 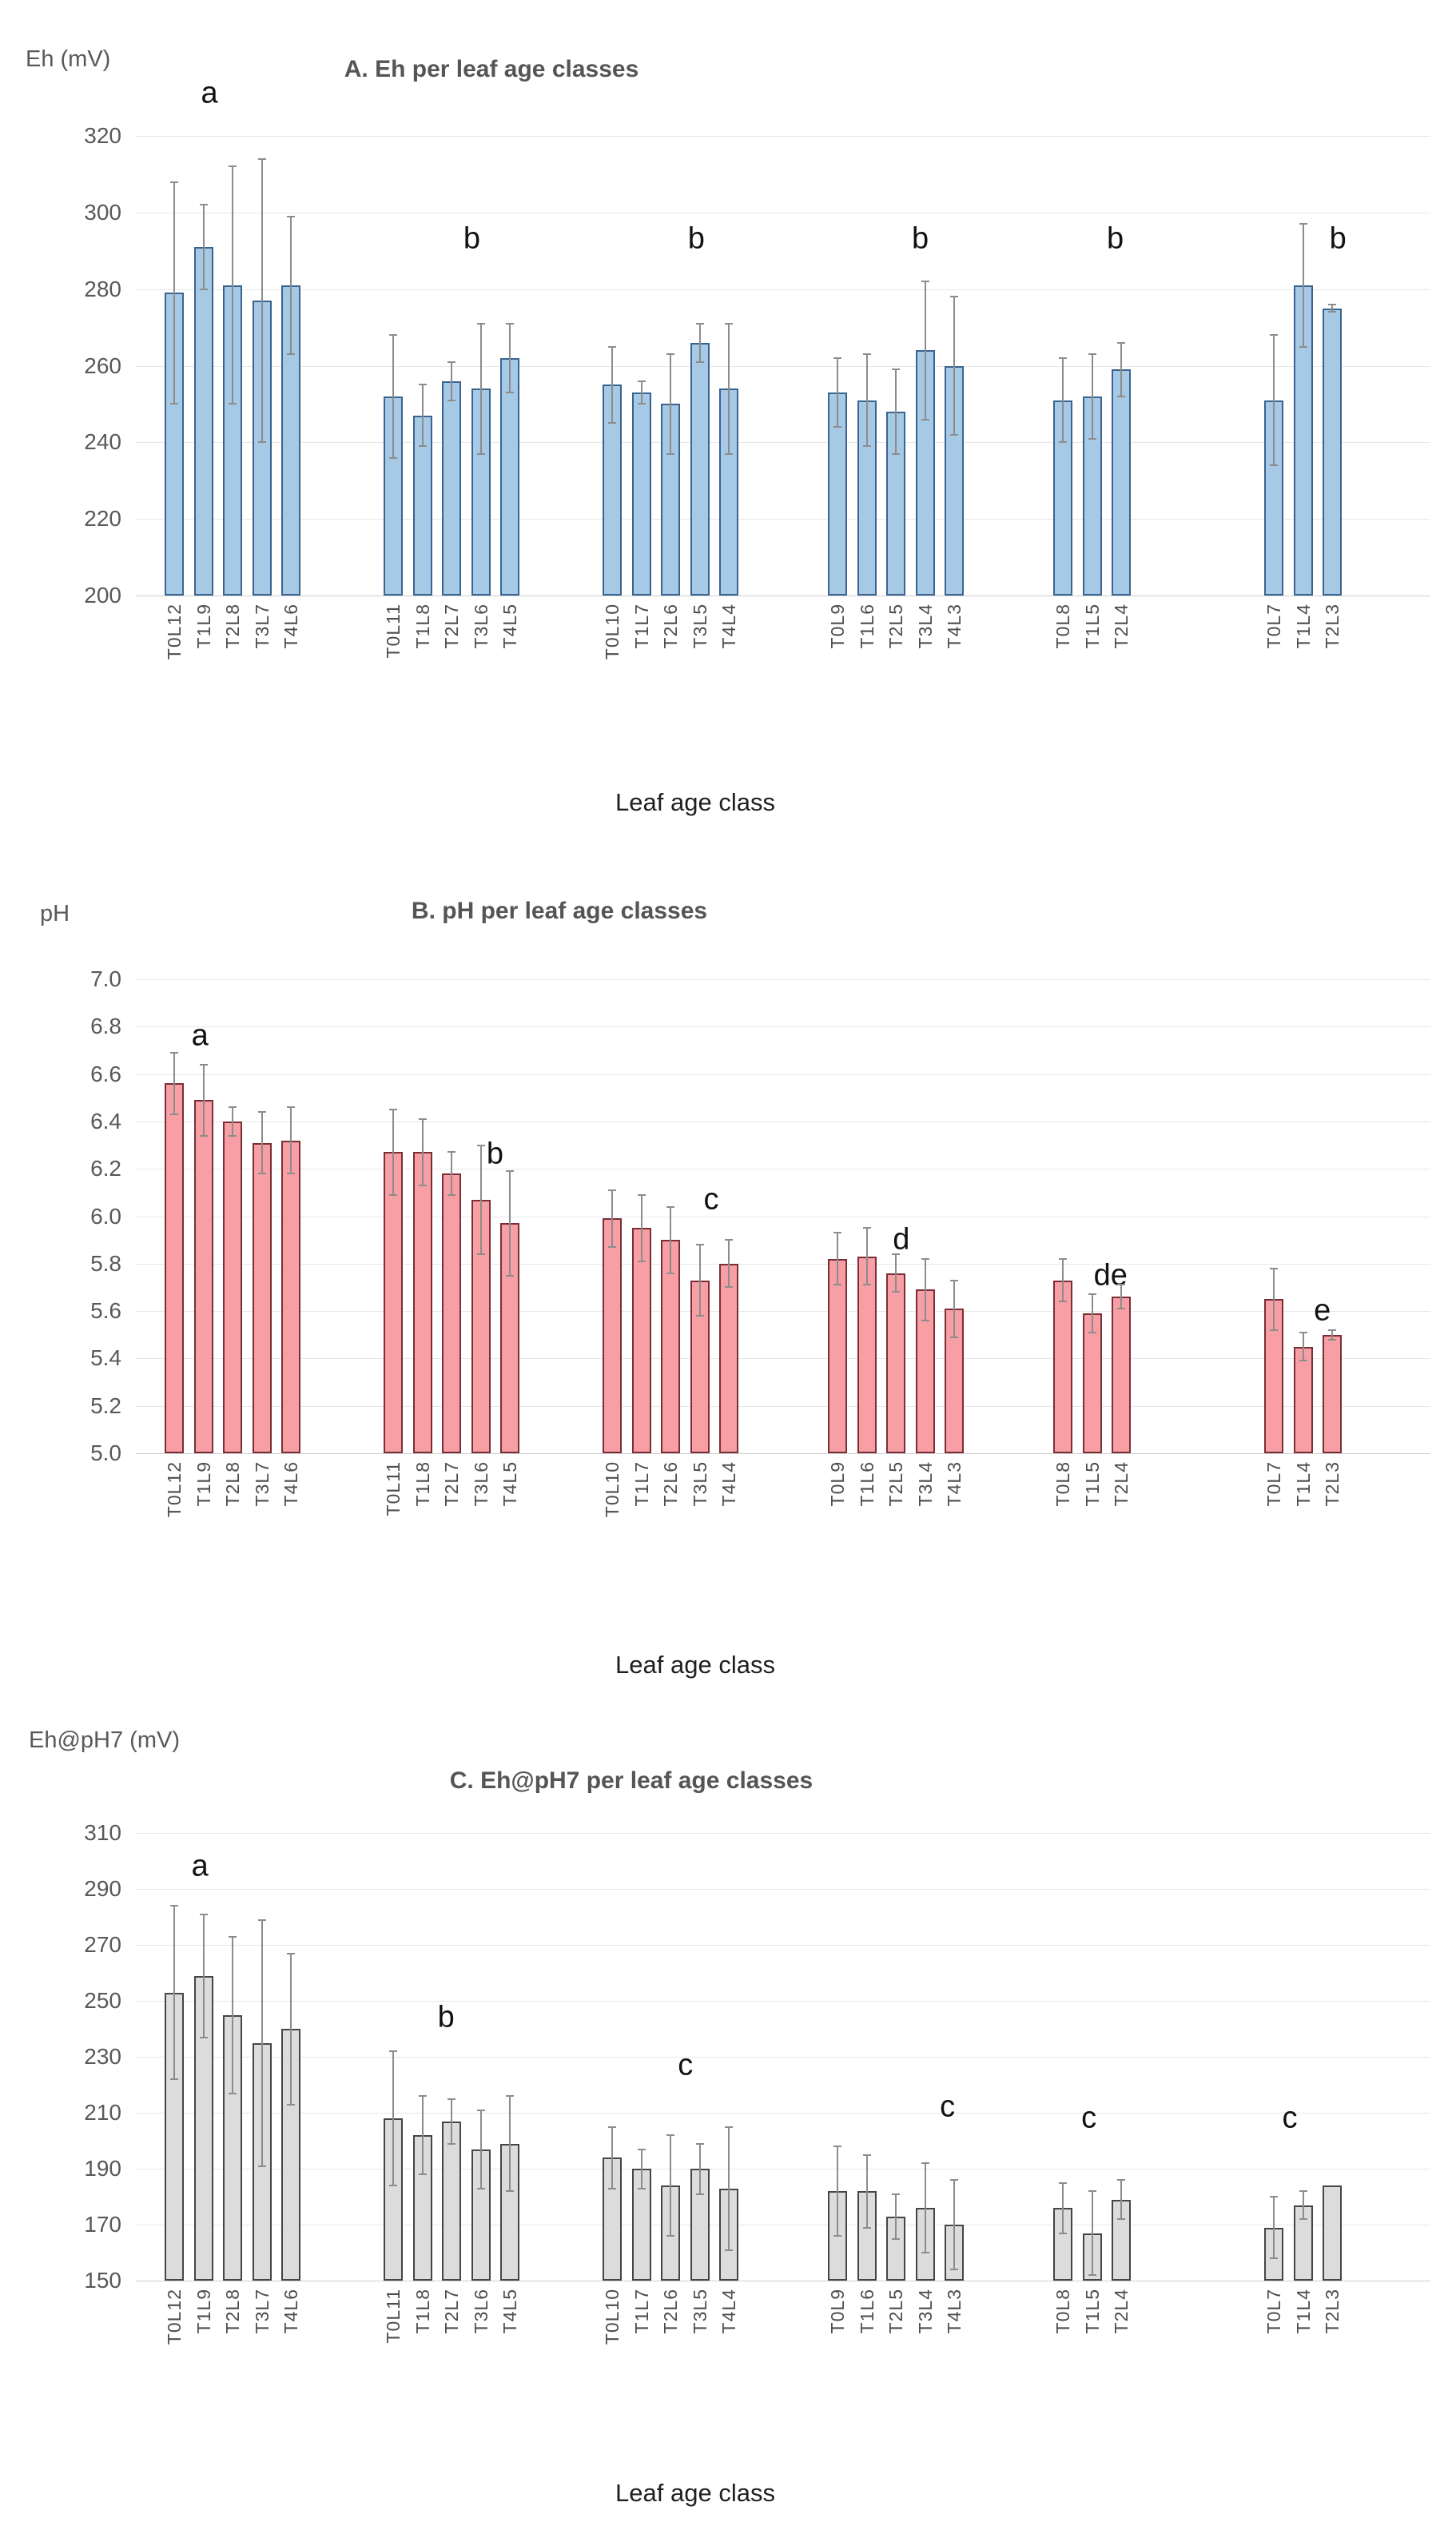 I want to click on bar-t1l4, so click(x=1303, y=1400).